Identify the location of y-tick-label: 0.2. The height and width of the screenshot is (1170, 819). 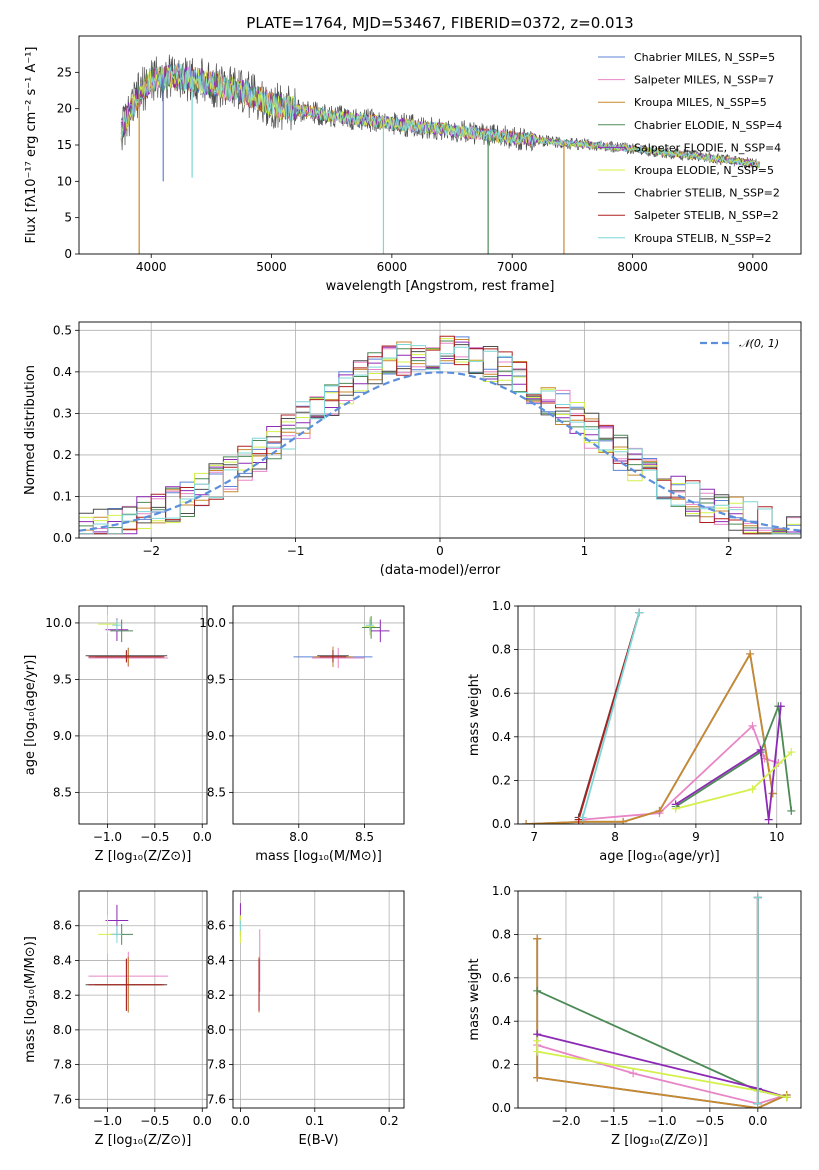
(501, 1065).